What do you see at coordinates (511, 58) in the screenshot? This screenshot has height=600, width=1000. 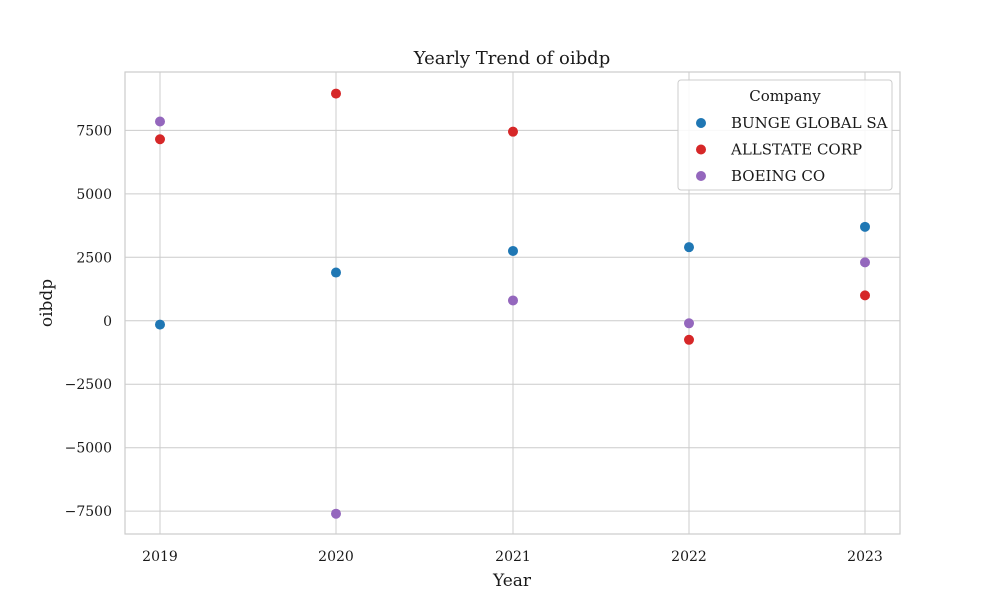 I see `chart-title: Yearly Trend of oibdp` at bounding box center [511, 58].